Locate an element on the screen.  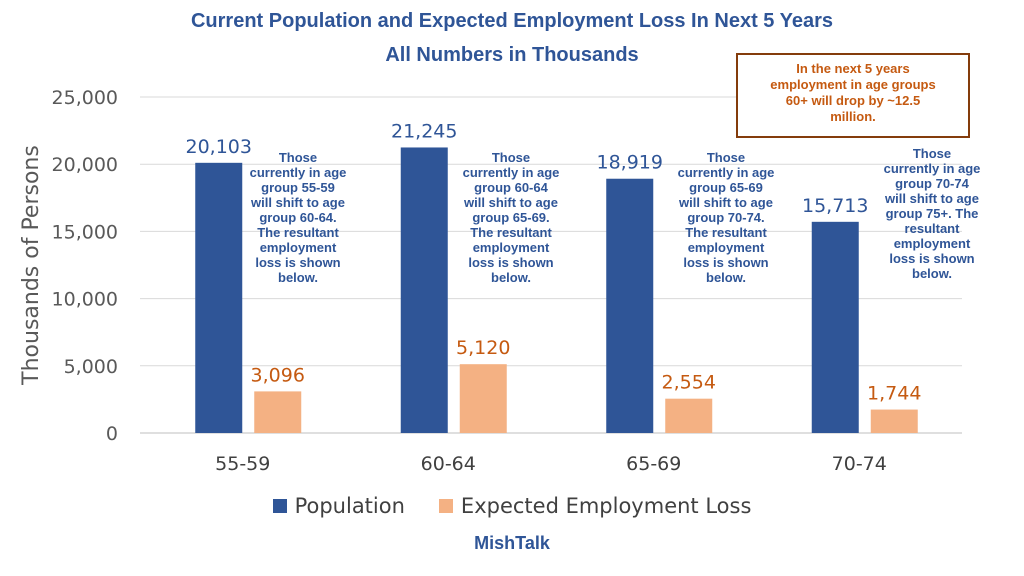
y-tick-label: 0 is located at coordinates (112, 434).